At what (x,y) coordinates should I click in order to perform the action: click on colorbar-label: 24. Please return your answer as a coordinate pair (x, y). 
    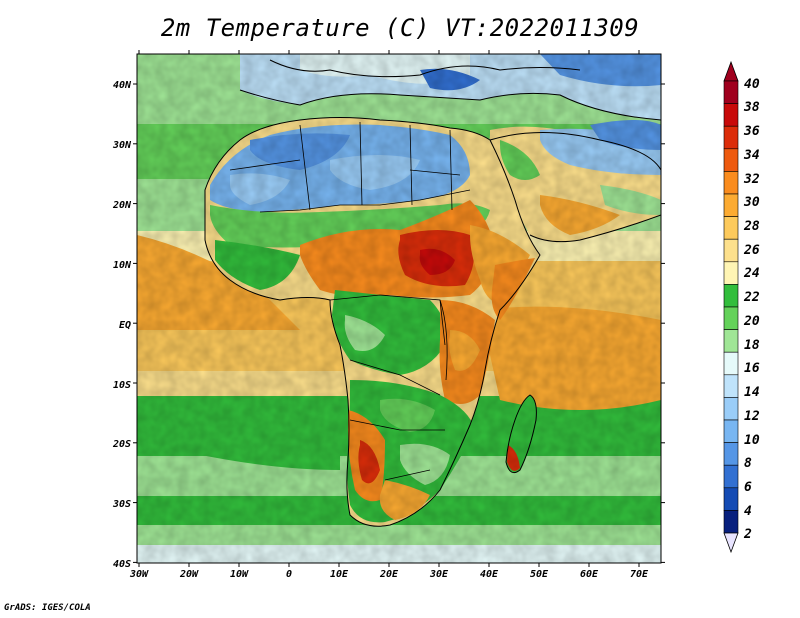
    Looking at the image, I should click on (751, 273).